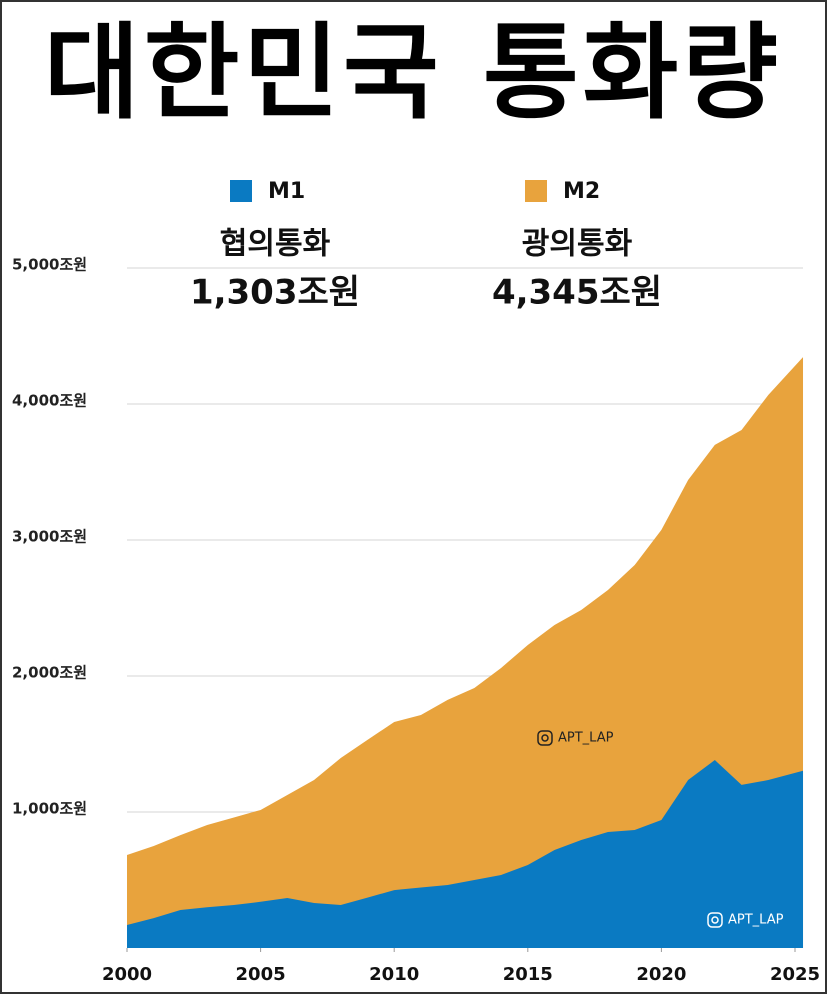 This screenshot has width=827, height=994. I want to click on y-tick-label: 2,000조원, so click(49, 673).